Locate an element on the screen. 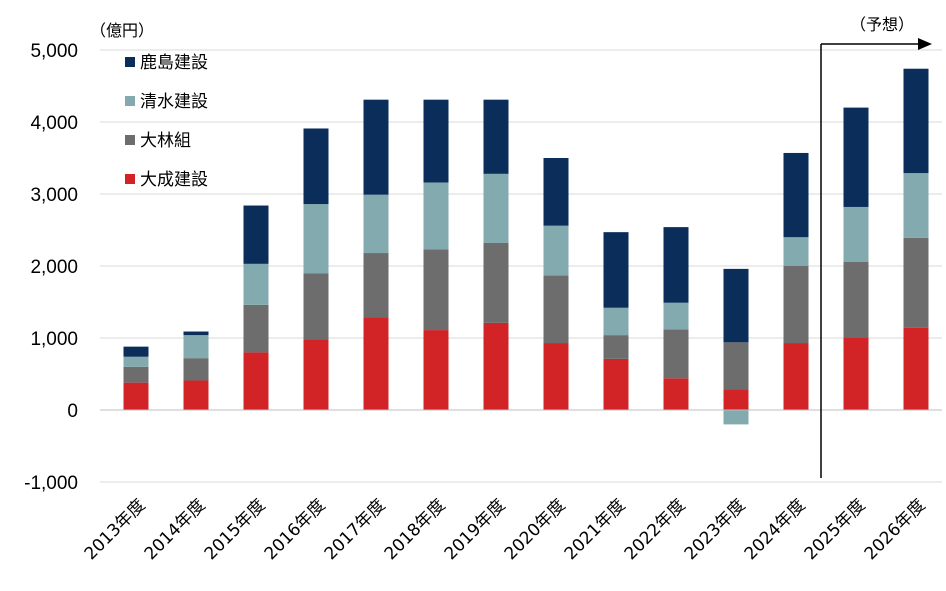 This screenshot has width=946, height=591. y-tick-label: 2,000 is located at coordinates (54, 267).